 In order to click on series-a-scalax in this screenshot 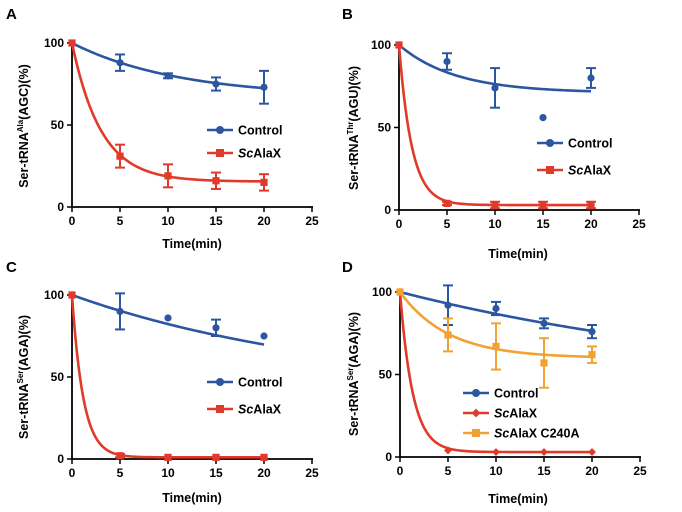, I will do `click(168, 115)`.